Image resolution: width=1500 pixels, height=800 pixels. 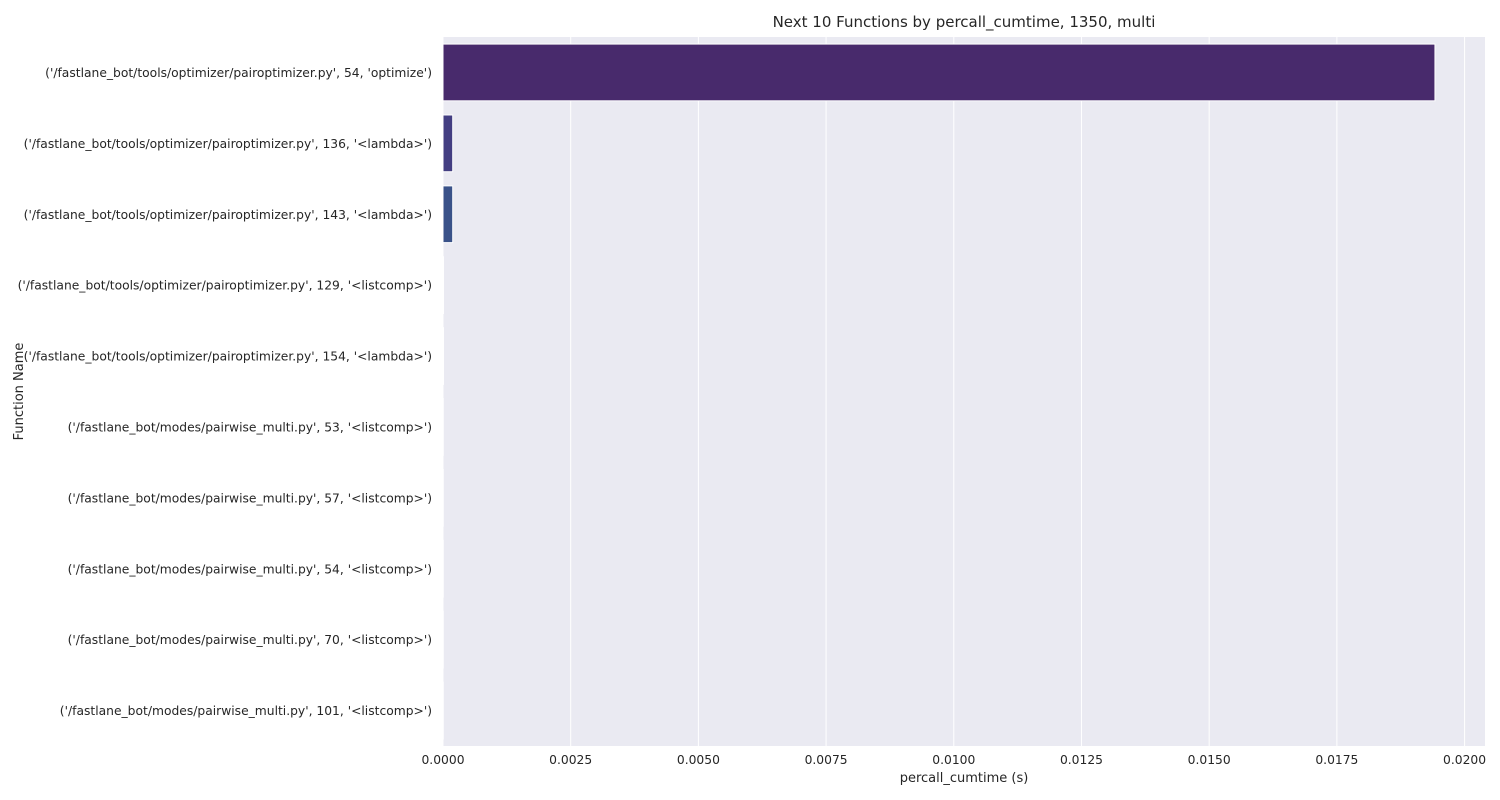 What do you see at coordinates (570, 760) in the screenshot?
I see `x-tick-label: 0.0025` at bounding box center [570, 760].